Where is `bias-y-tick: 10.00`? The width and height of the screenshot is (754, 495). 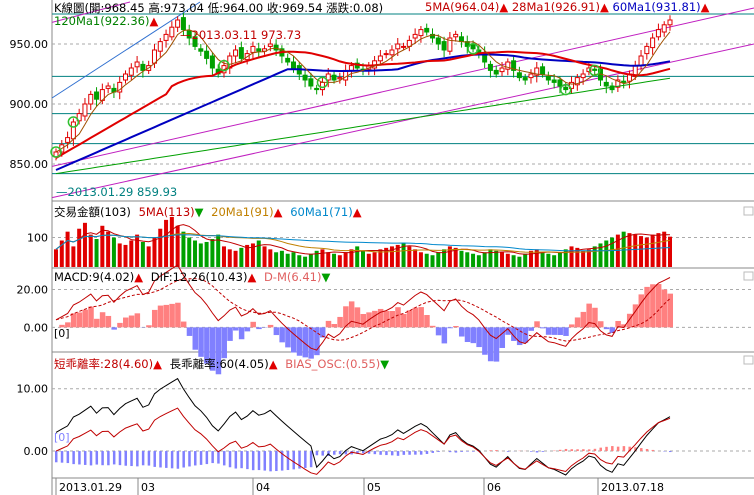 bias-y-tick: 10.00 is located at coordinates (33, 389).